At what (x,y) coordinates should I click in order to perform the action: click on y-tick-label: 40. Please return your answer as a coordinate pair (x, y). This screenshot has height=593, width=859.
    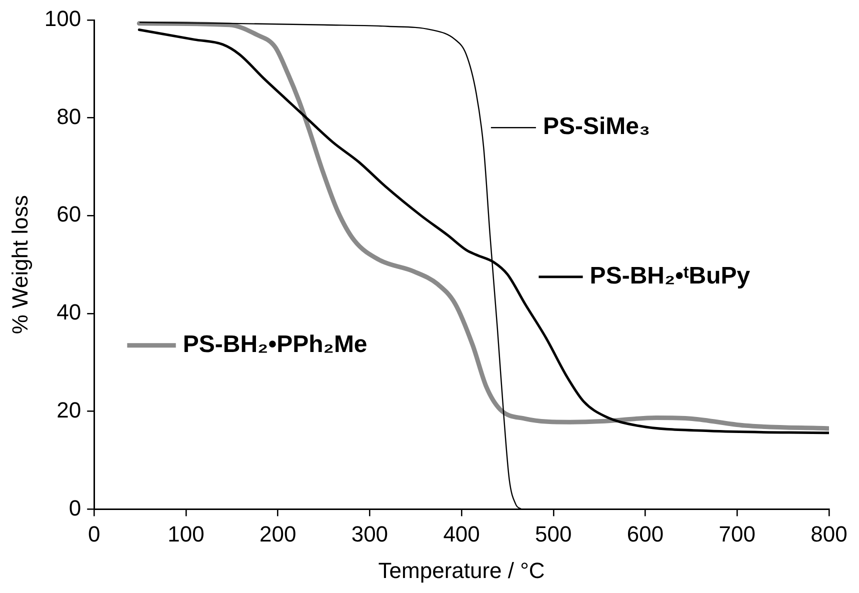
    Looking at the image, I should click on (69, 312).